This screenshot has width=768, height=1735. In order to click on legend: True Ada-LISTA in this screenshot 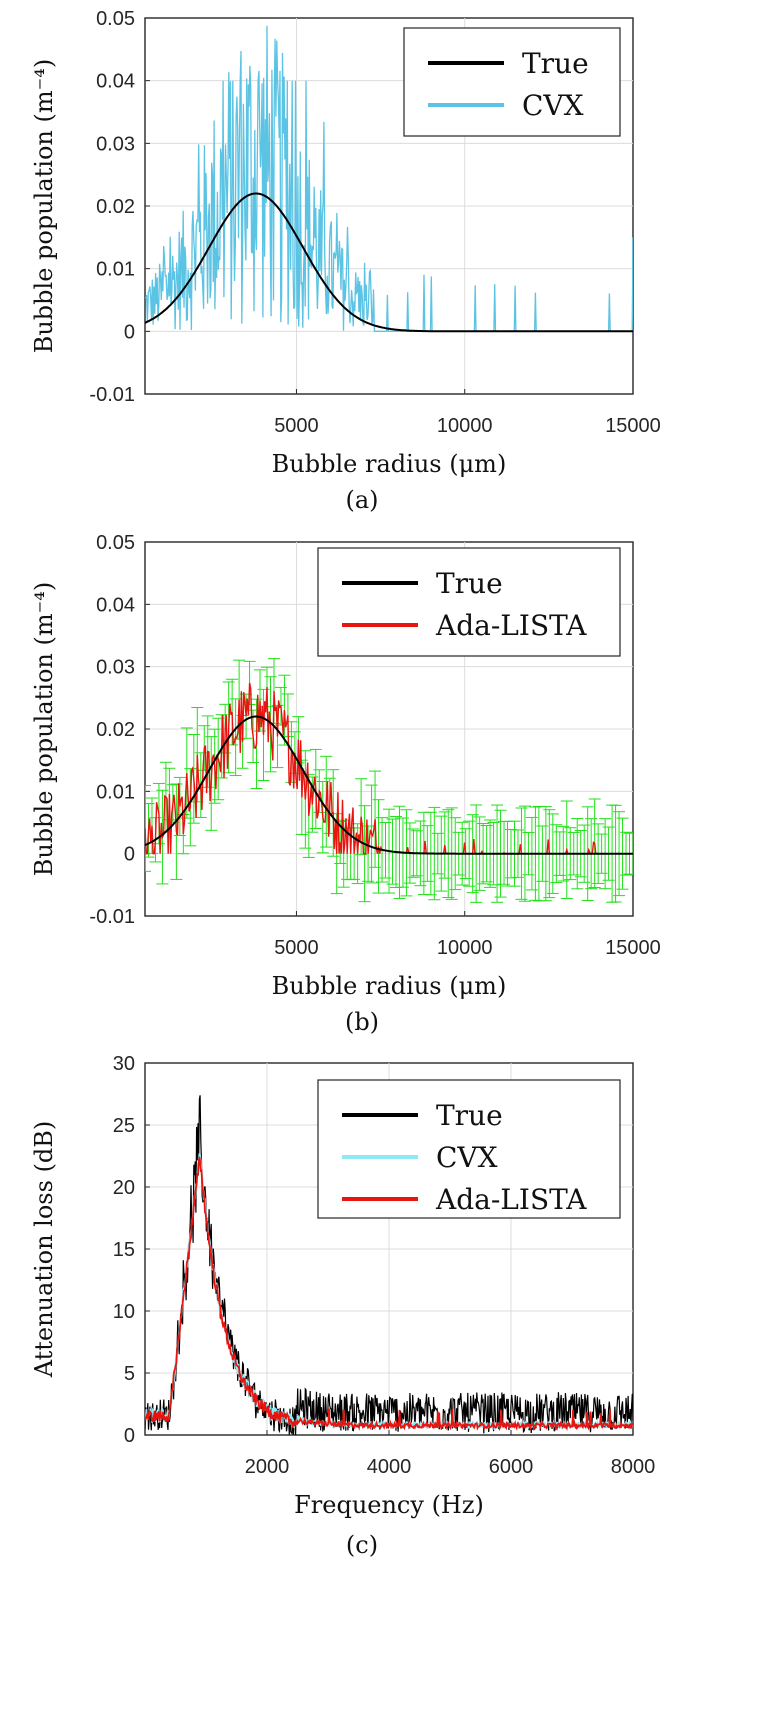, I will do `click(469, 602)`.